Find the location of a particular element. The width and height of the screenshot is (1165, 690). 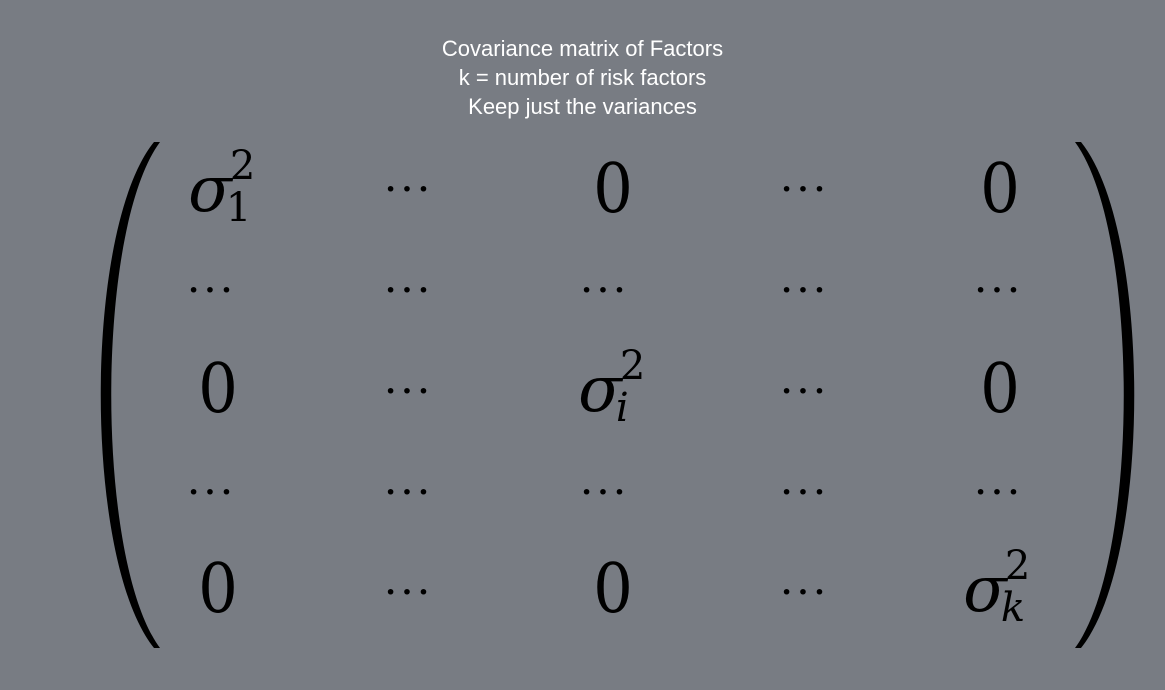

cell-dots-r2-c2: ··· is located at coordinates (410, 290).